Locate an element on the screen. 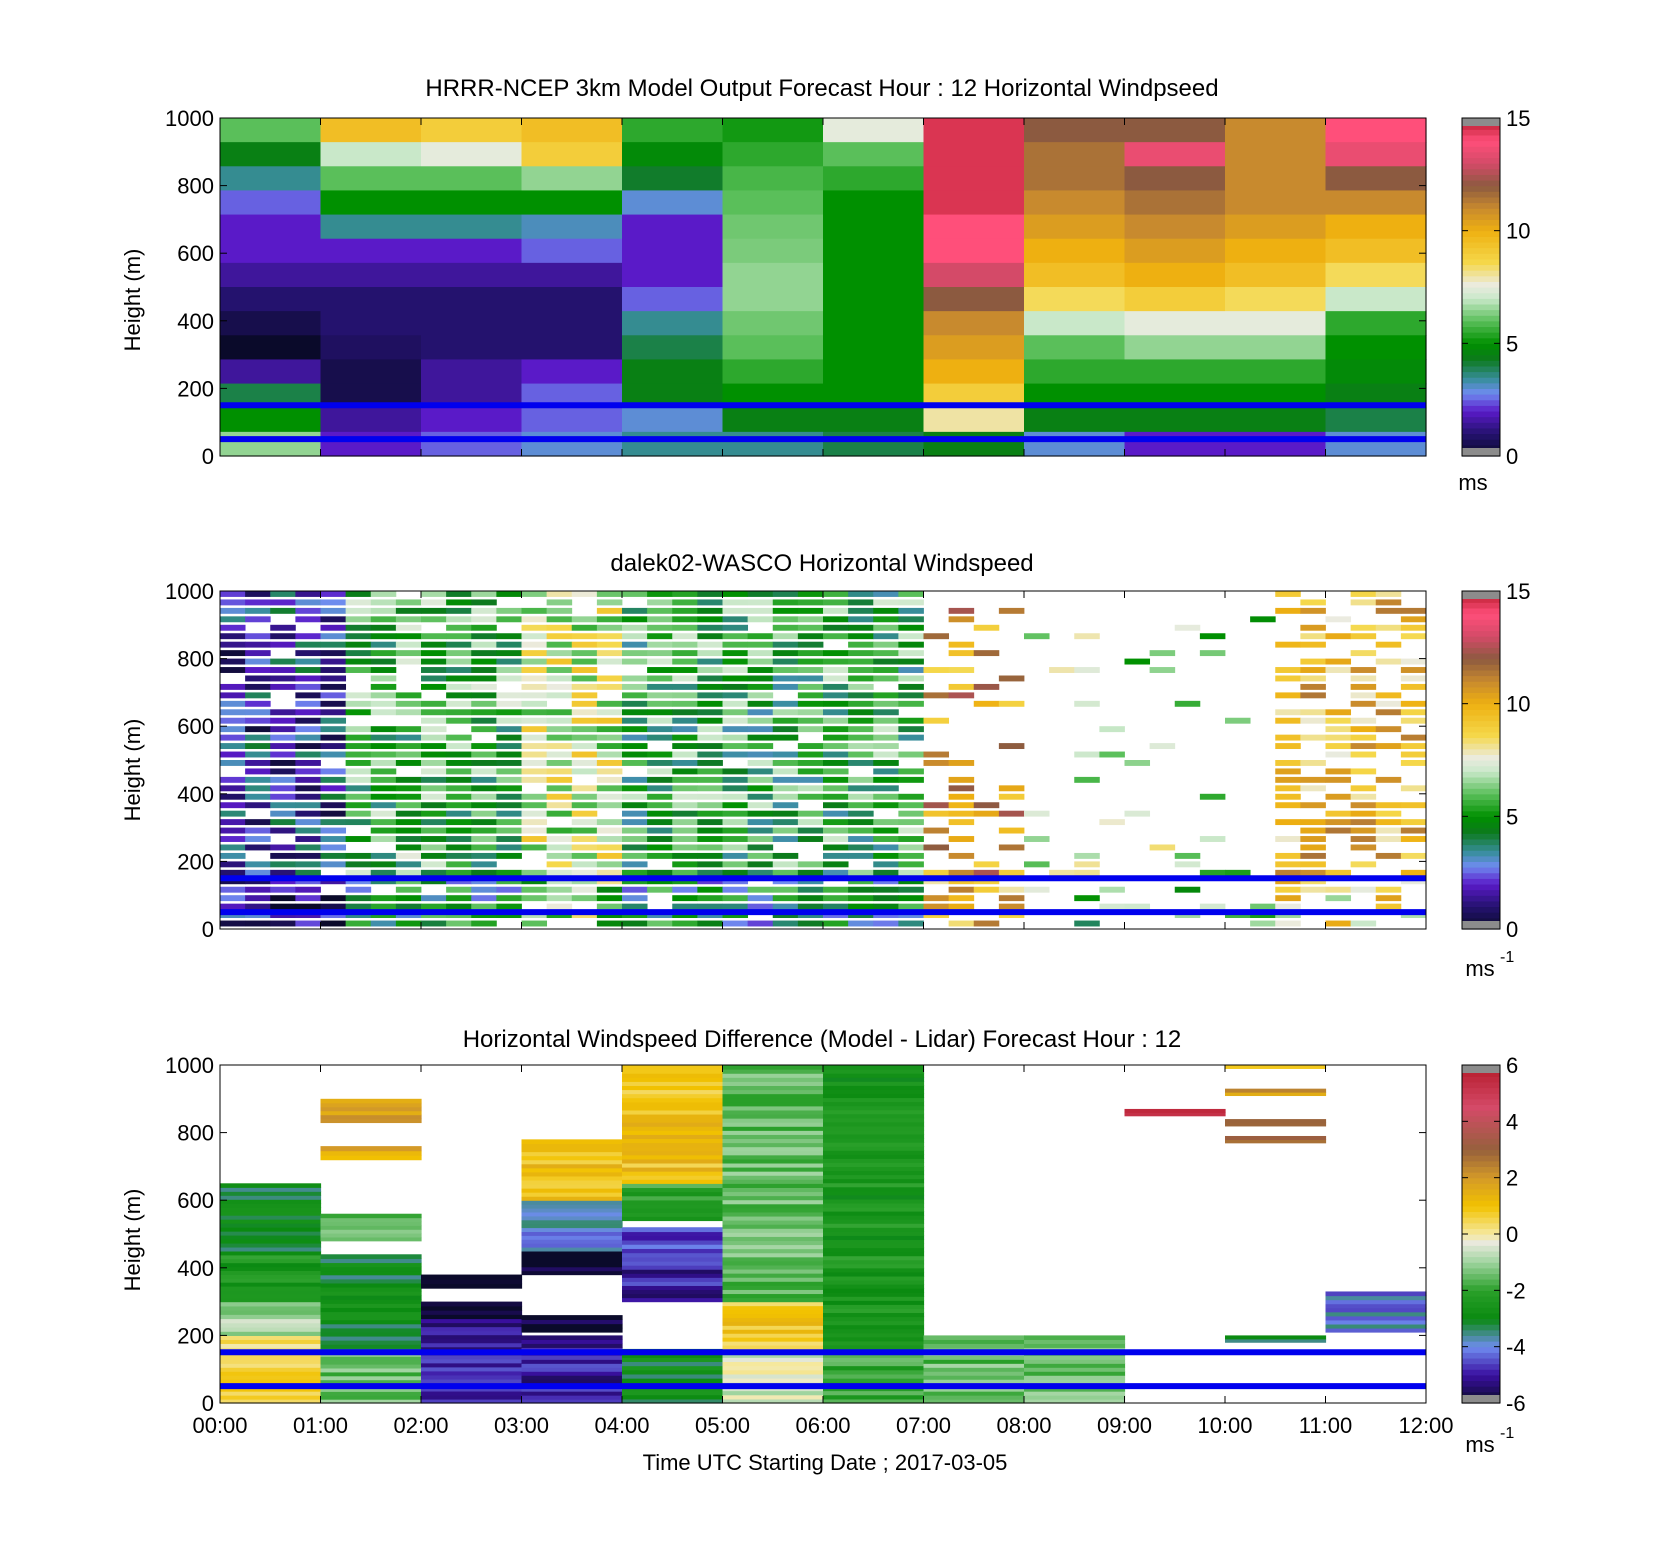 Image resolution: width=1680 pixels, height=1561 pixels. colorbar-tick-label: 6 is located at coordinates (1512, 1065).